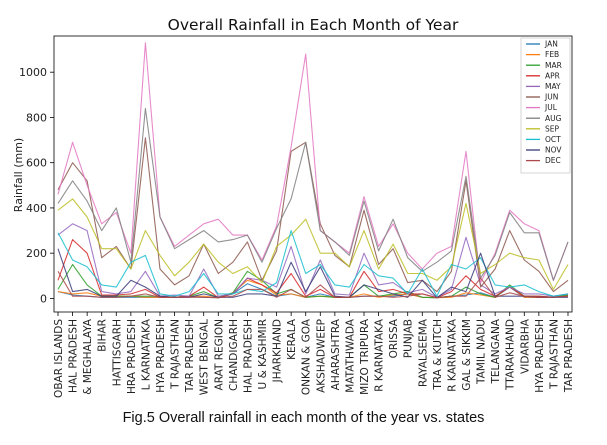 The width and height of the screenshot is (607, 445). What do you see at coordinates (365, 356) in the screenshot?
I see `x-tick-label: MIZO TRIPURA` at bounding box center [365, 356].